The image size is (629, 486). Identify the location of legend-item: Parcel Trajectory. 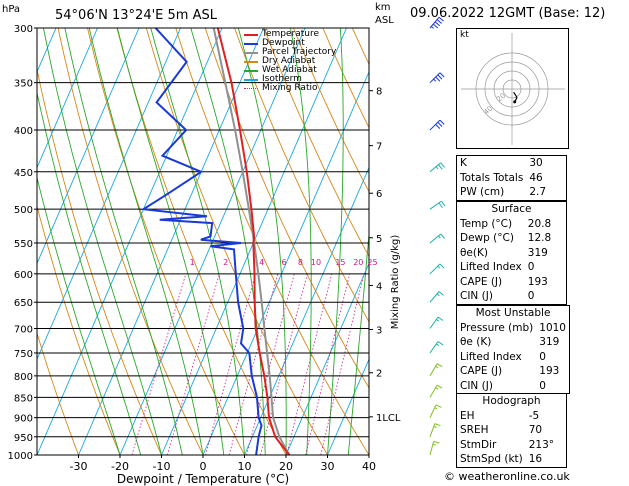
(304, 52).